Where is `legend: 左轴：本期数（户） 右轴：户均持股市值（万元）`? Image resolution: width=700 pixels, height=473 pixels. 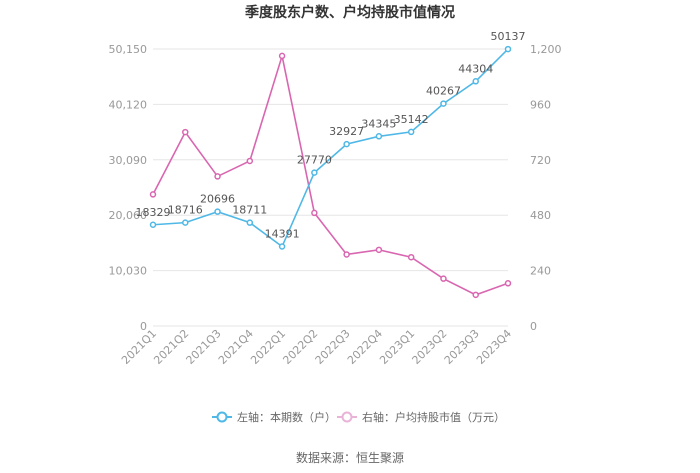 legend: 左轴：本期数（户） 右轴：户均持股市值（万元） is located at coordinates (358, 417).